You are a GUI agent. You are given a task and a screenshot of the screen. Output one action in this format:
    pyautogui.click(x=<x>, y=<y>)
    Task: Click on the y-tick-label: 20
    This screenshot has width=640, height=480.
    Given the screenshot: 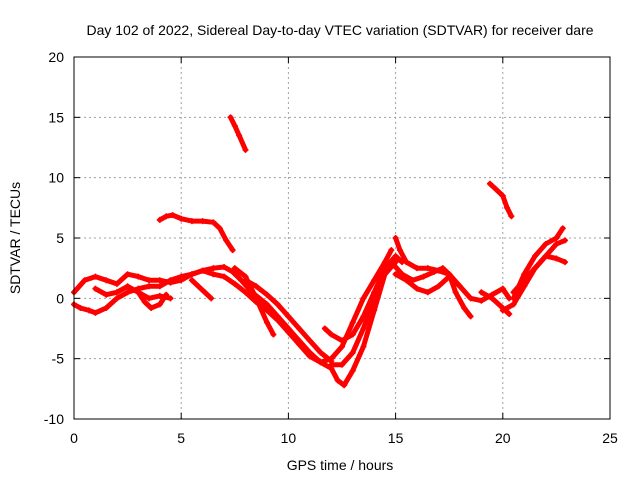 What is the action you would take?
    pyautogui.click(x=56, y=57)
    